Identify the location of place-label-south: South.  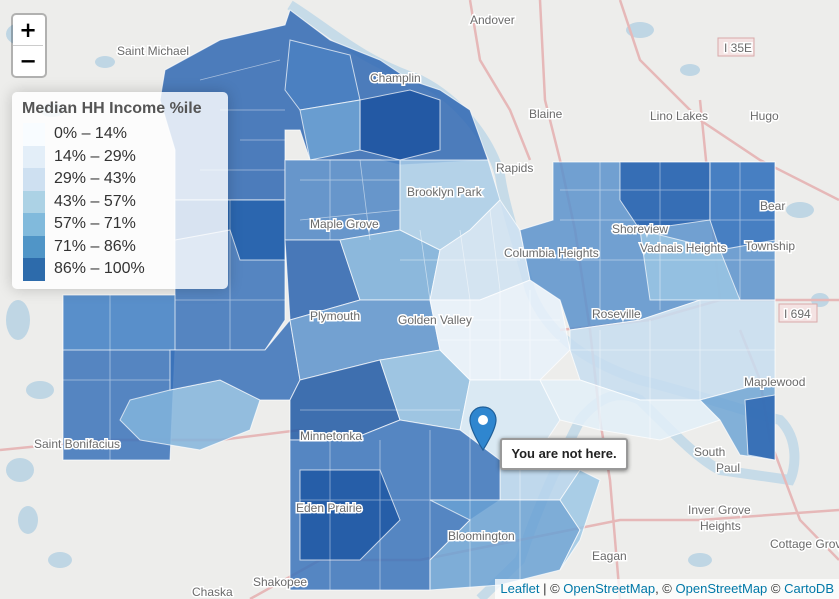
(709, 452).